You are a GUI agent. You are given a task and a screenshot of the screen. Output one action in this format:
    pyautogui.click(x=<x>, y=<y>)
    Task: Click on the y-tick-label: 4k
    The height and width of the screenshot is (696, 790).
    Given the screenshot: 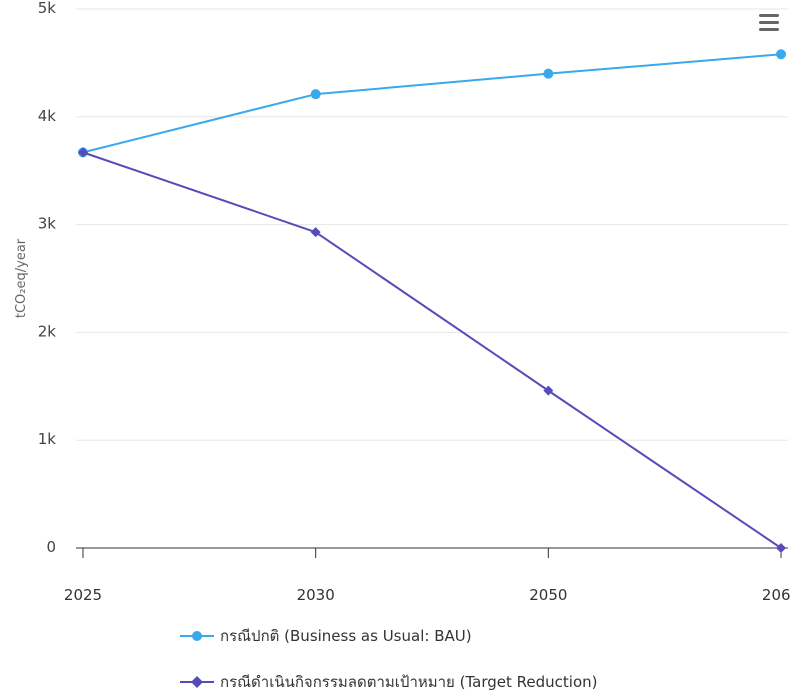 What is the action you would take?
    pyautogui.click(x=47, y=116)
    